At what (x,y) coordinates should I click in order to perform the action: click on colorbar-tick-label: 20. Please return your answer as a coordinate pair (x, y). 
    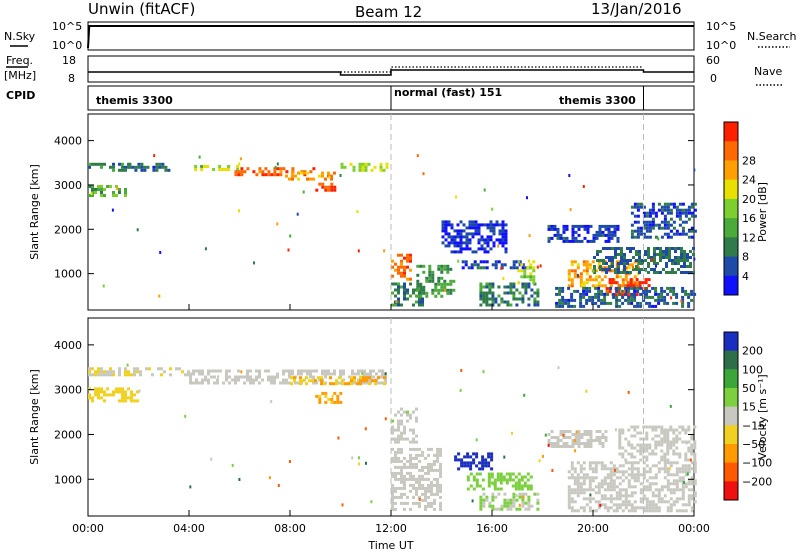
    Looking at the image, I should click on (749, 199).